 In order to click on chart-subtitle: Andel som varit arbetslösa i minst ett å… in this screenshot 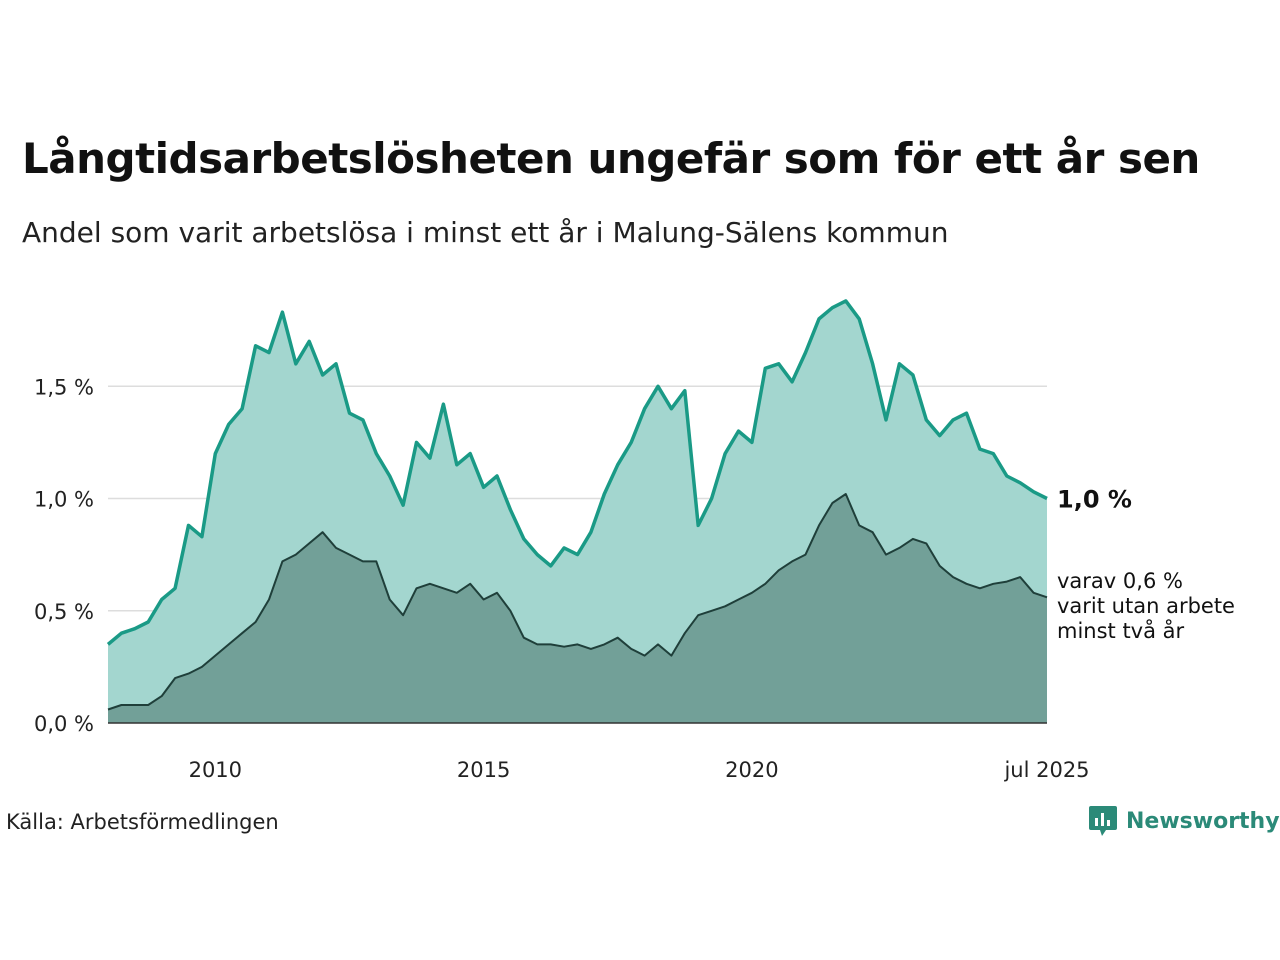, I will do `click(485, 232)`.